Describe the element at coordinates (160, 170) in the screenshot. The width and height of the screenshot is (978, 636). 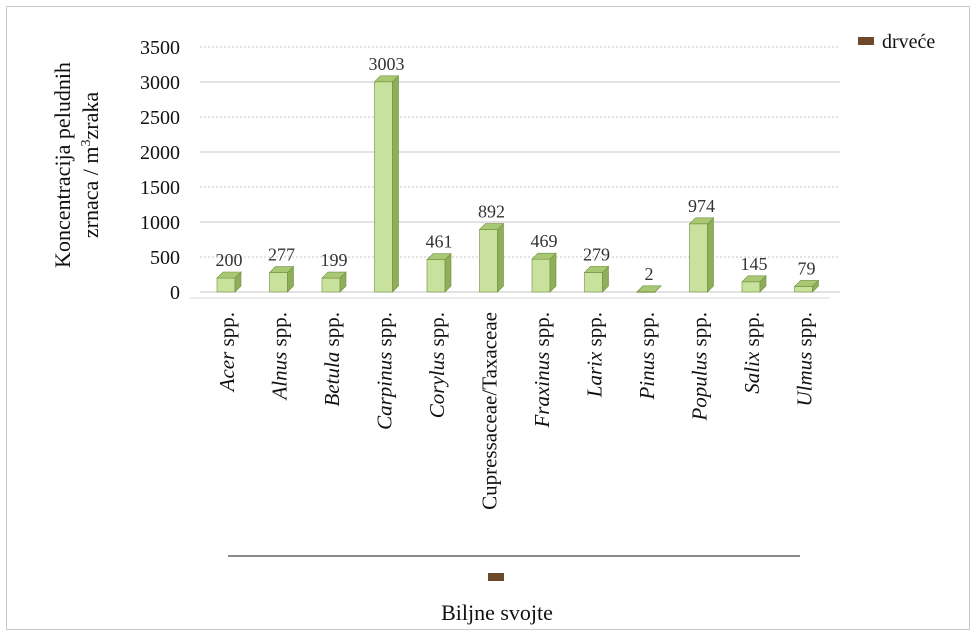
I see `y-tick-labels: 0 500 1000 1500 2000 2500 3000 3500` at that location.